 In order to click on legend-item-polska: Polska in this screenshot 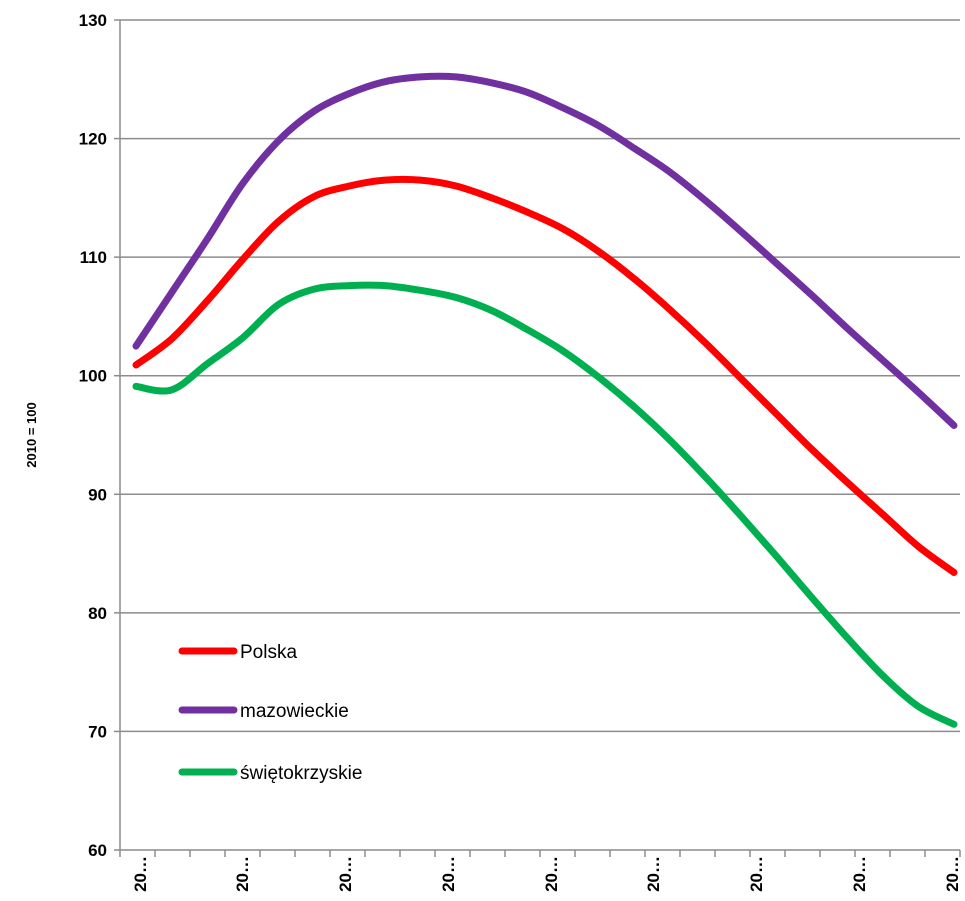, I will do `click(237, 652)`.